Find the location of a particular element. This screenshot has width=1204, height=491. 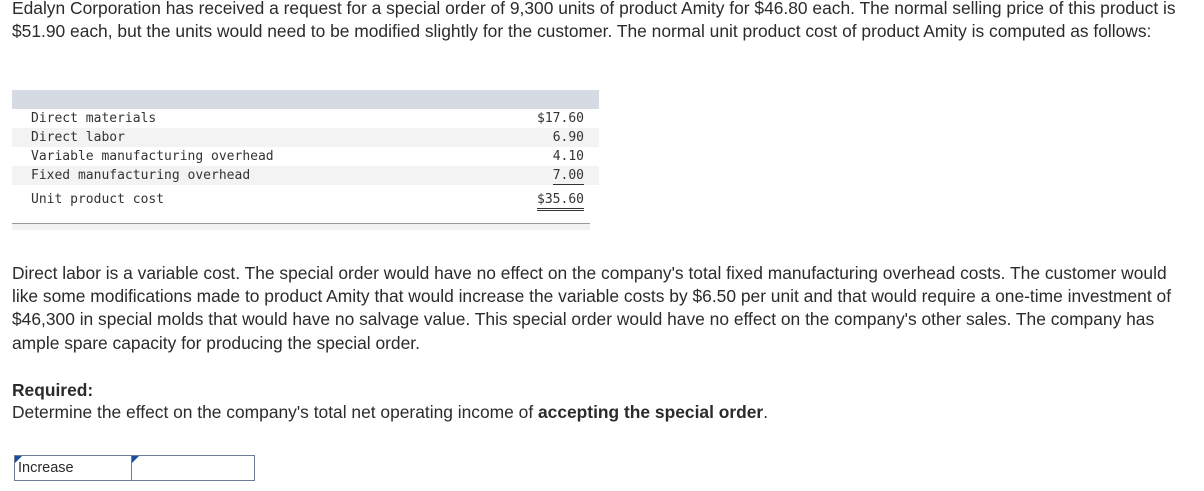

row-label-variable-overhead: Variable manufacturing overhead is located at coordinates (152, 156).